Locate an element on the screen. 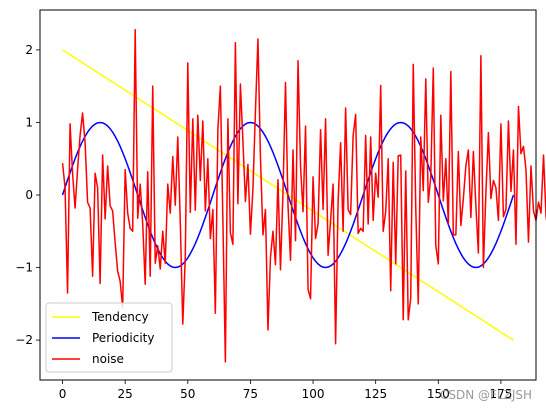  x-tick-label: 100 is located at coordinates (313, 394).